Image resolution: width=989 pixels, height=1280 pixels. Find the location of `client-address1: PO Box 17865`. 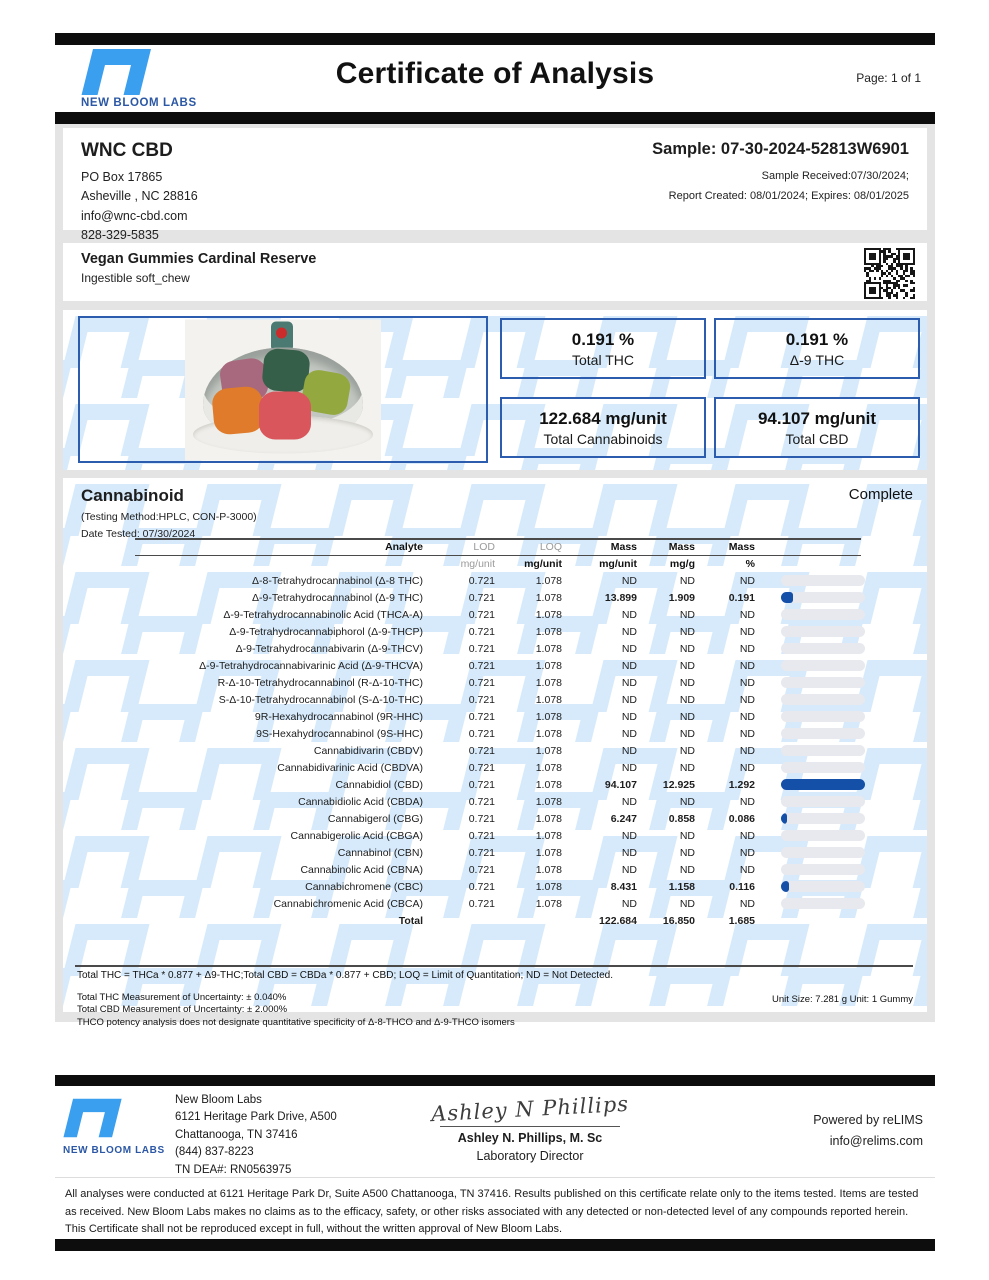

client-address1: PO Box 17865 is located at coordinates (122, 177).